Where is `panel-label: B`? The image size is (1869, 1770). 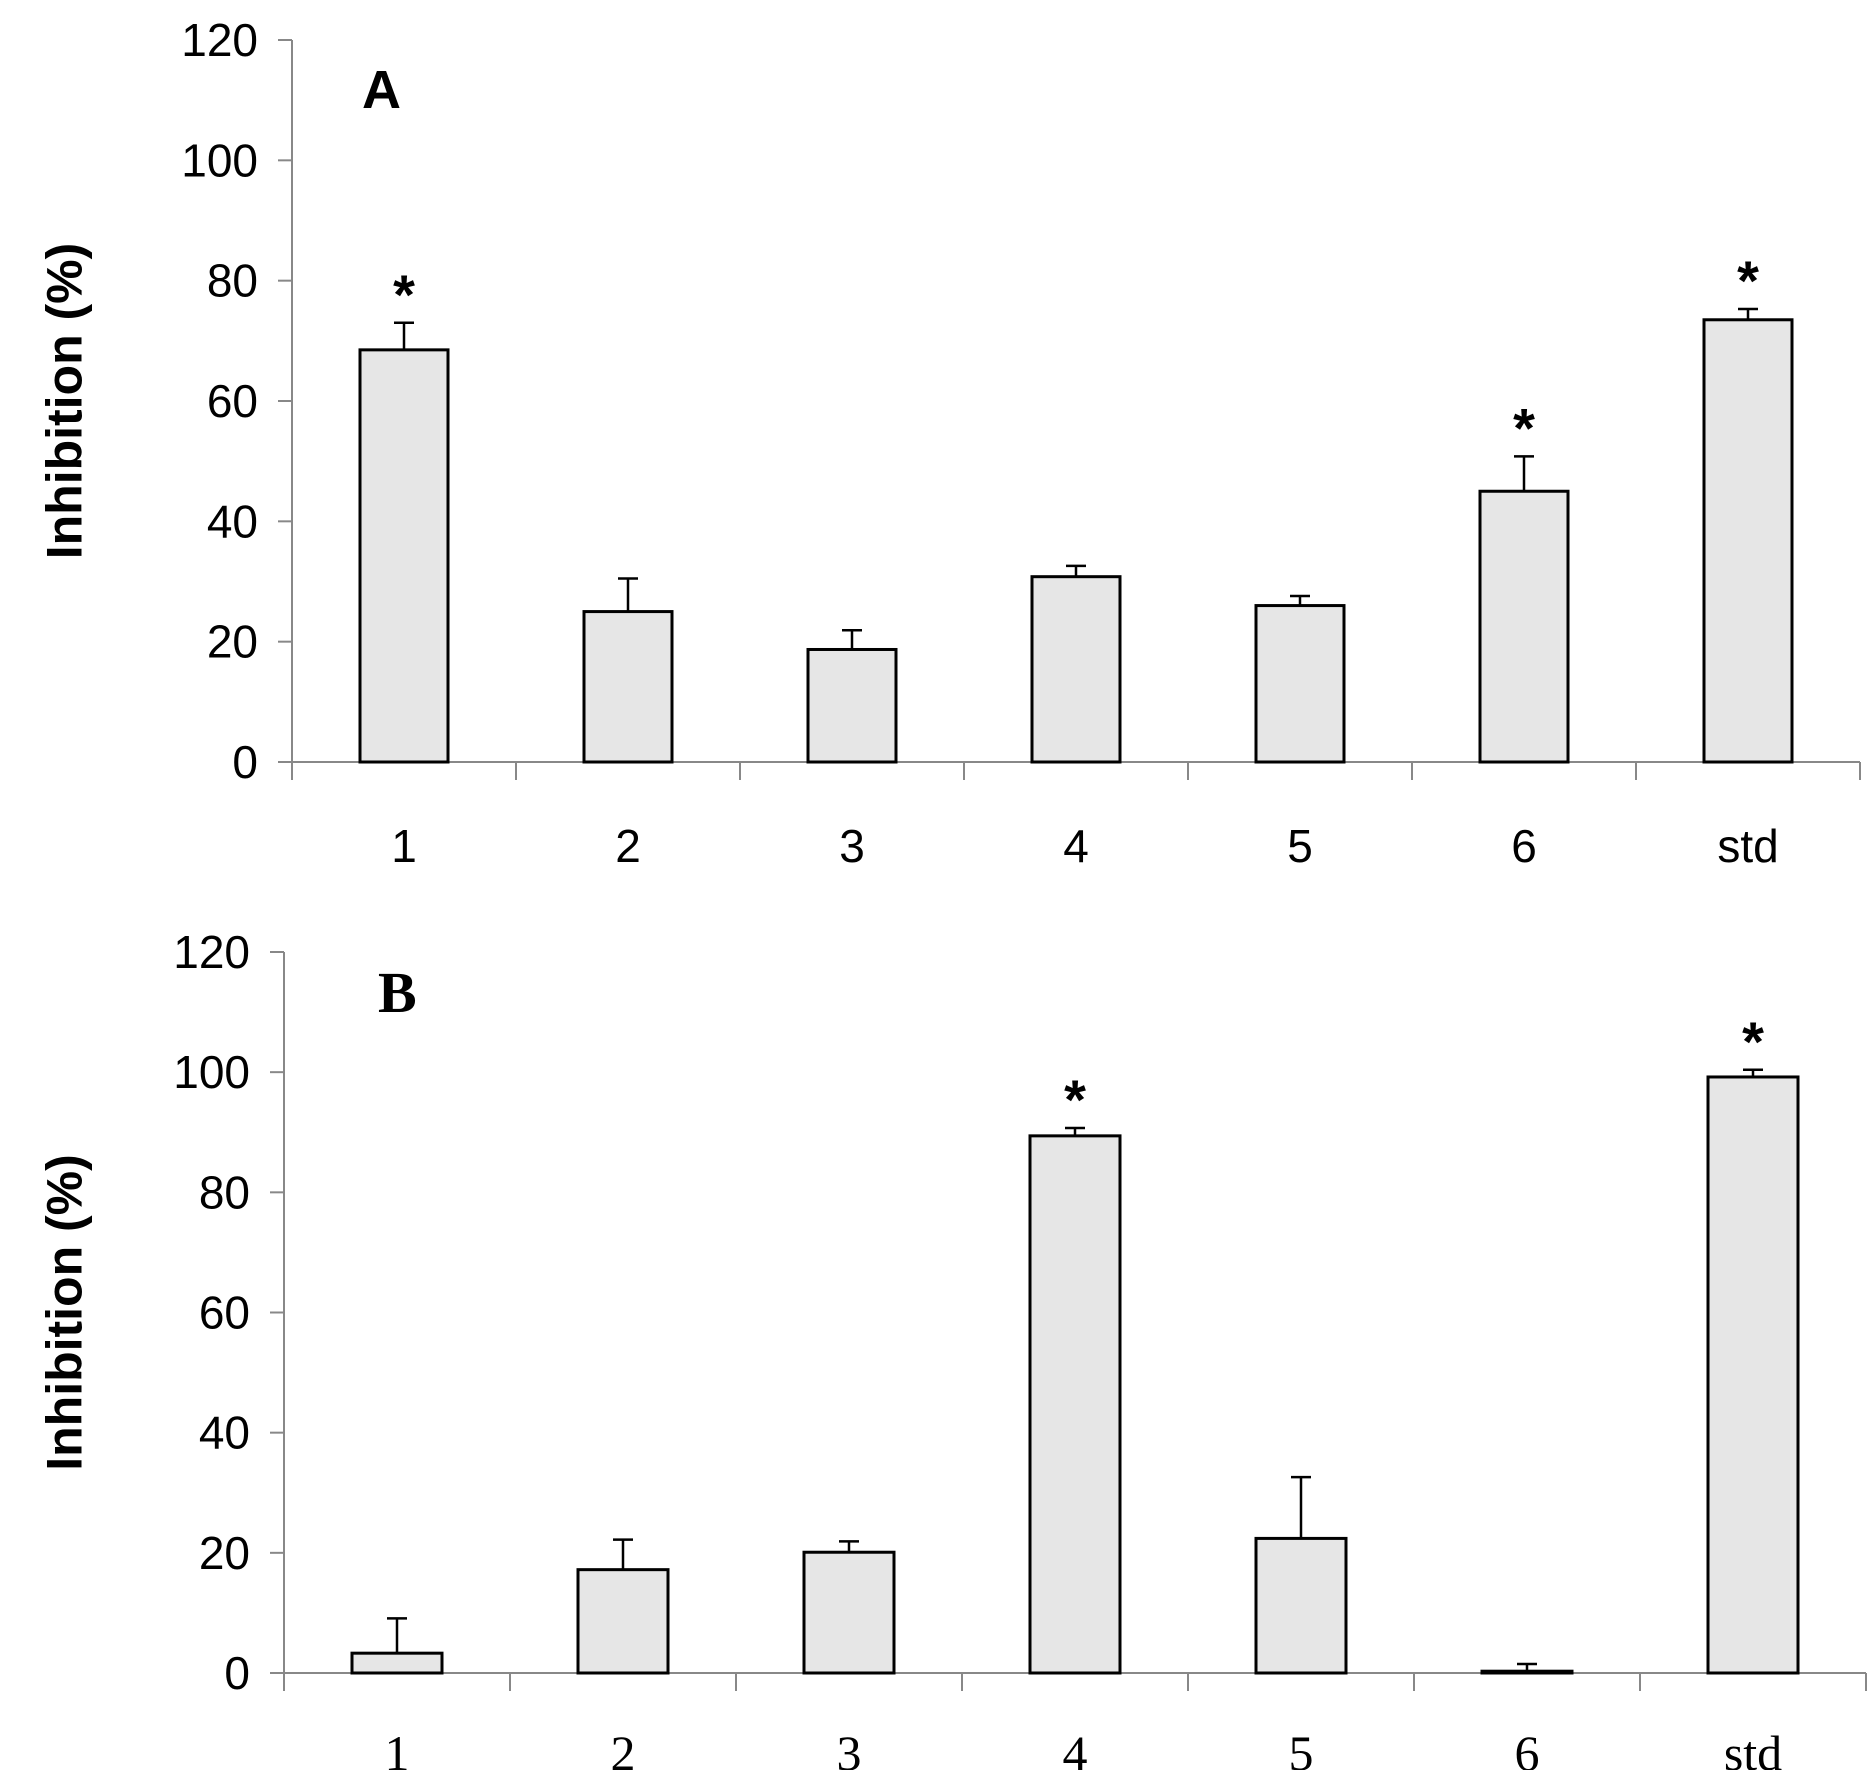 panel-label: B is located at coordinates (397, 992).